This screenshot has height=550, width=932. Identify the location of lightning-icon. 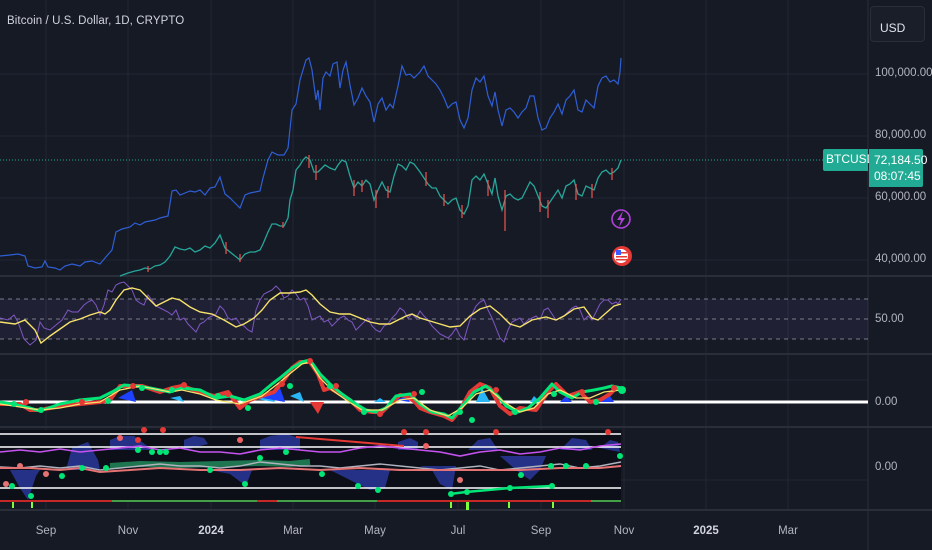
(621, 219).